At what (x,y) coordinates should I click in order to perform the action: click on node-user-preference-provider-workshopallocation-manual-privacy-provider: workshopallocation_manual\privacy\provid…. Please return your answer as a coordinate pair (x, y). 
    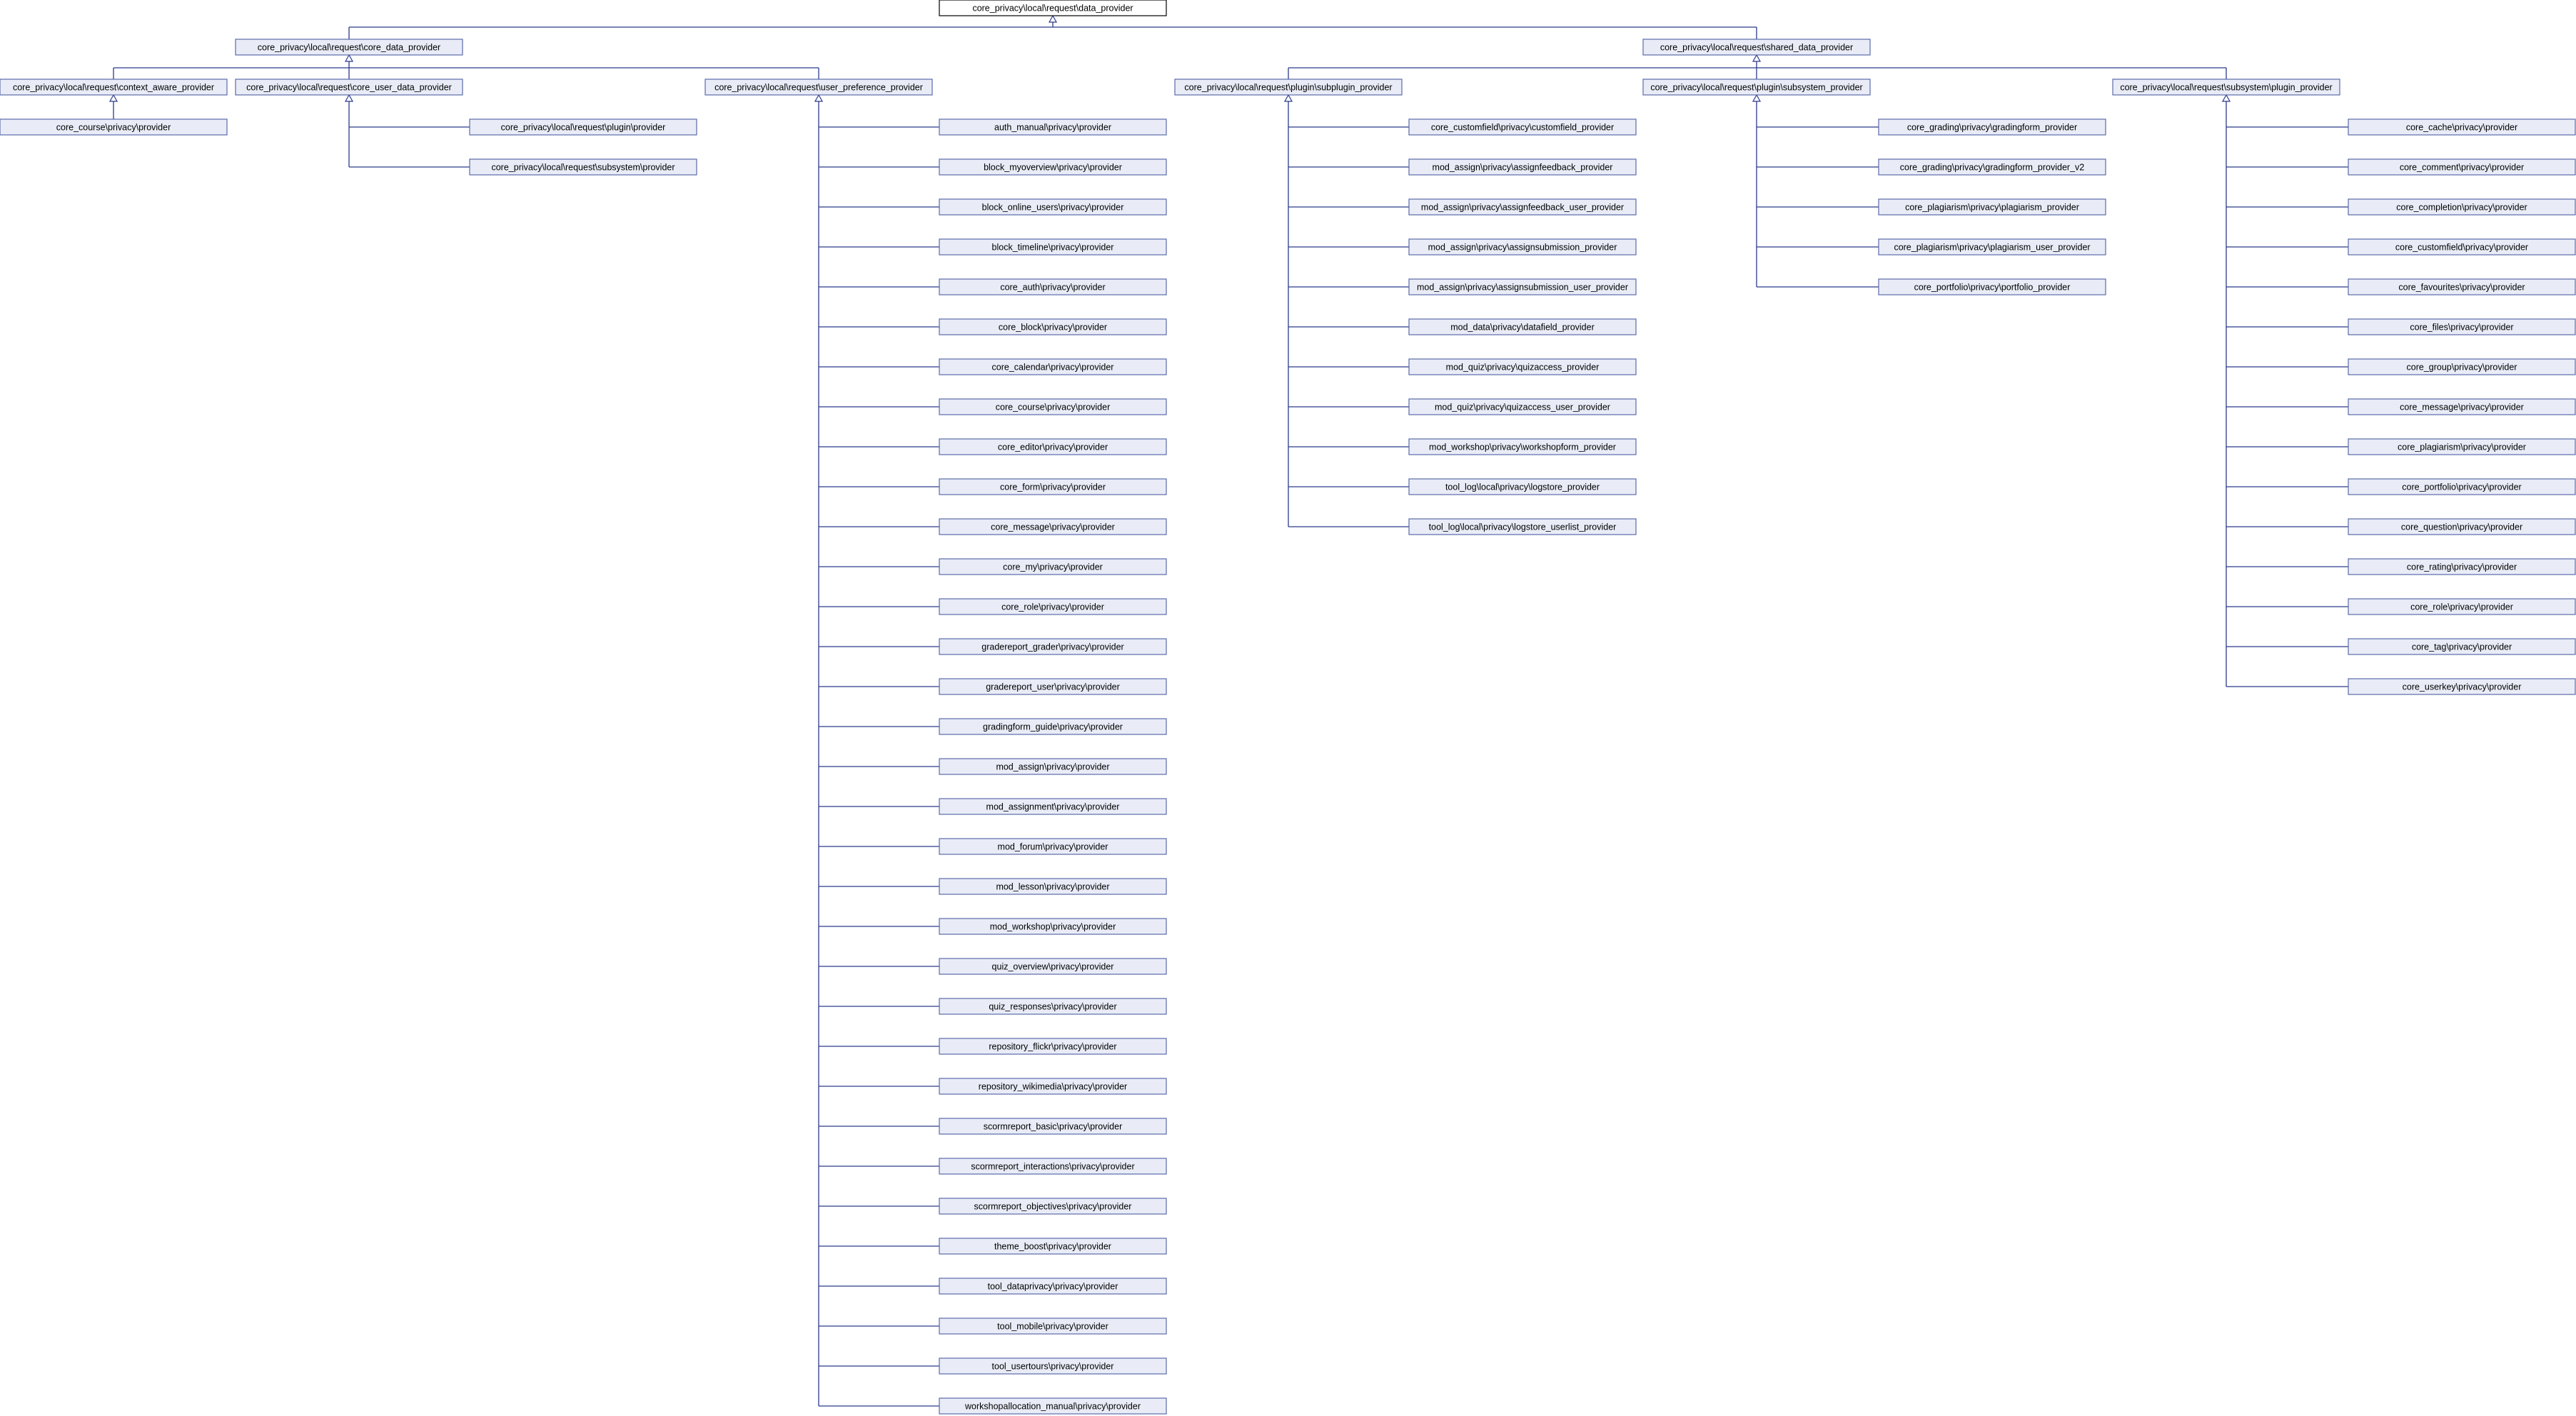
    Looking at the image, I should click on (1053, 1406).